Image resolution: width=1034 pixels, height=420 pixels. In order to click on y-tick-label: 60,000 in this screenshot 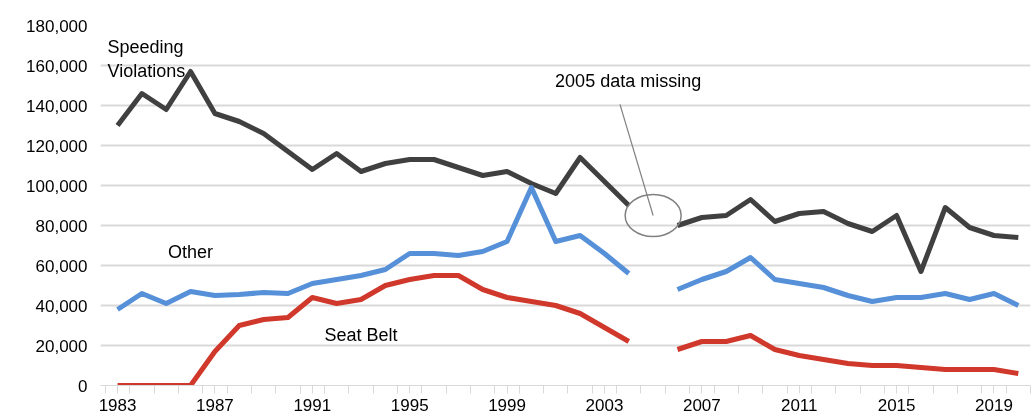, I will do `click(61, 266)`.